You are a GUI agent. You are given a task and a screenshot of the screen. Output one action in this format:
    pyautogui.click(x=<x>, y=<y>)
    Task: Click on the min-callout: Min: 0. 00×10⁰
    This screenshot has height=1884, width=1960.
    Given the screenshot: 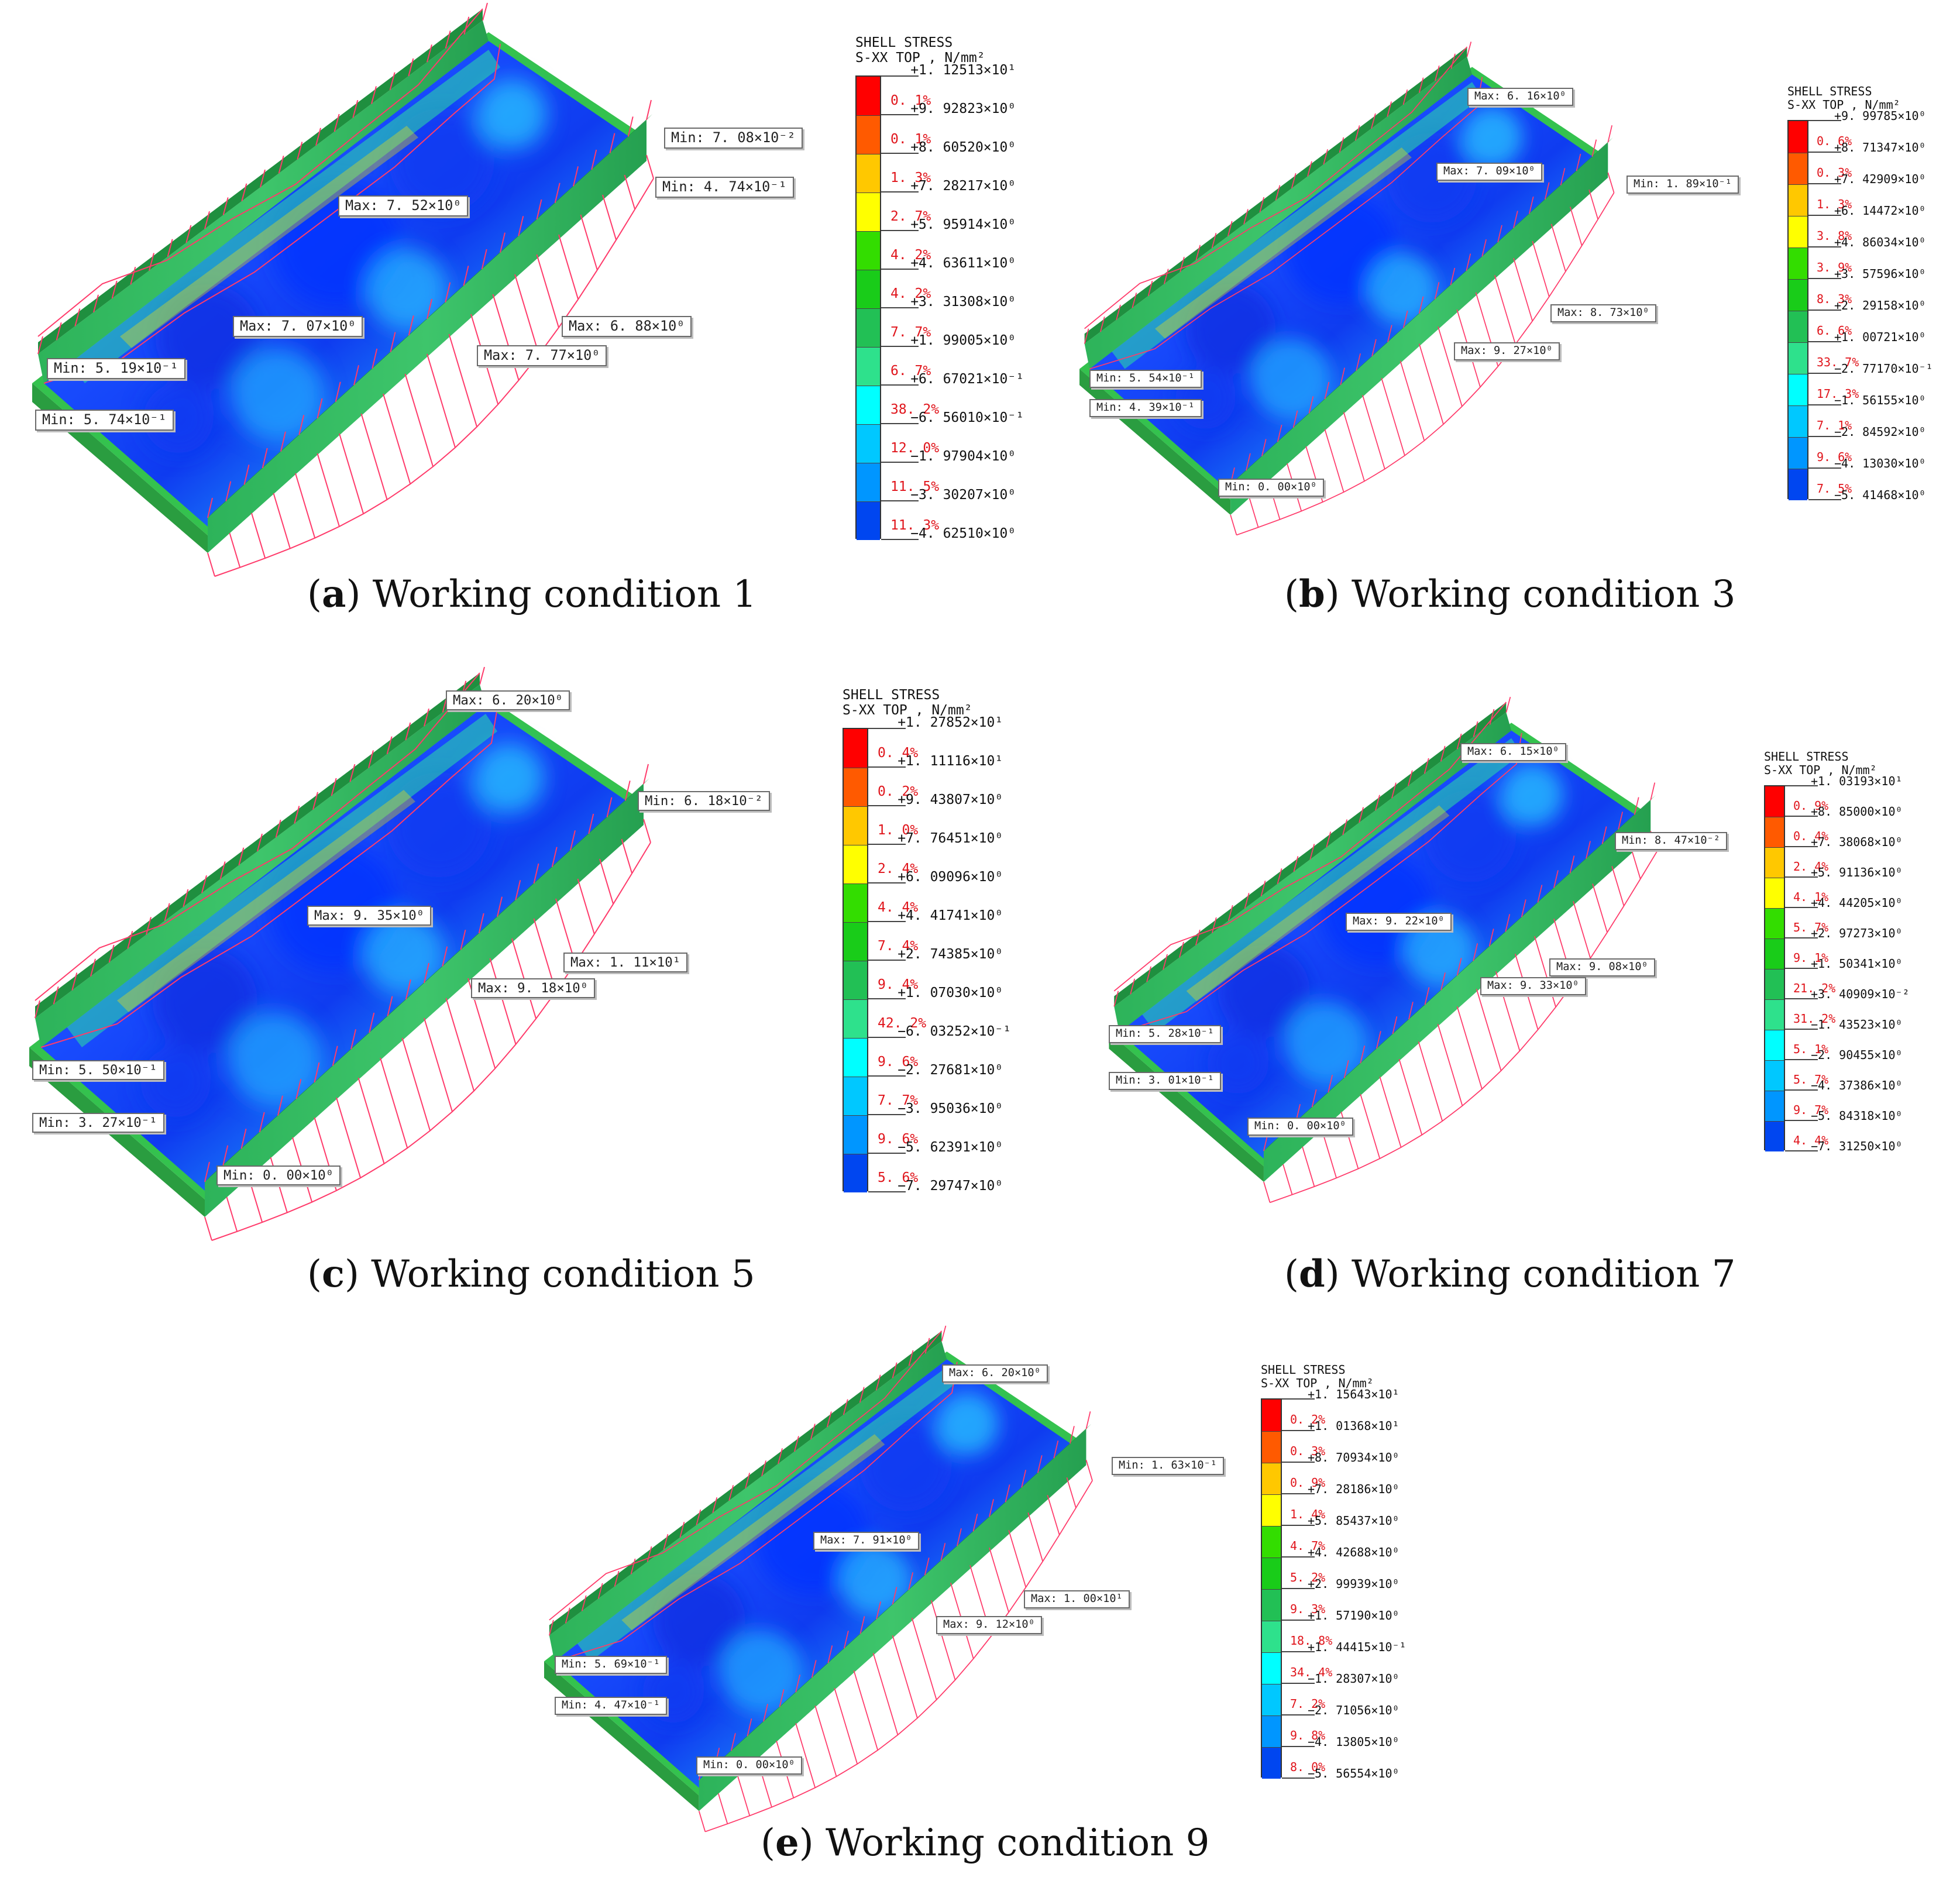 What is the action you would take?
    pyautogui.click(x=278, y=1176)
    